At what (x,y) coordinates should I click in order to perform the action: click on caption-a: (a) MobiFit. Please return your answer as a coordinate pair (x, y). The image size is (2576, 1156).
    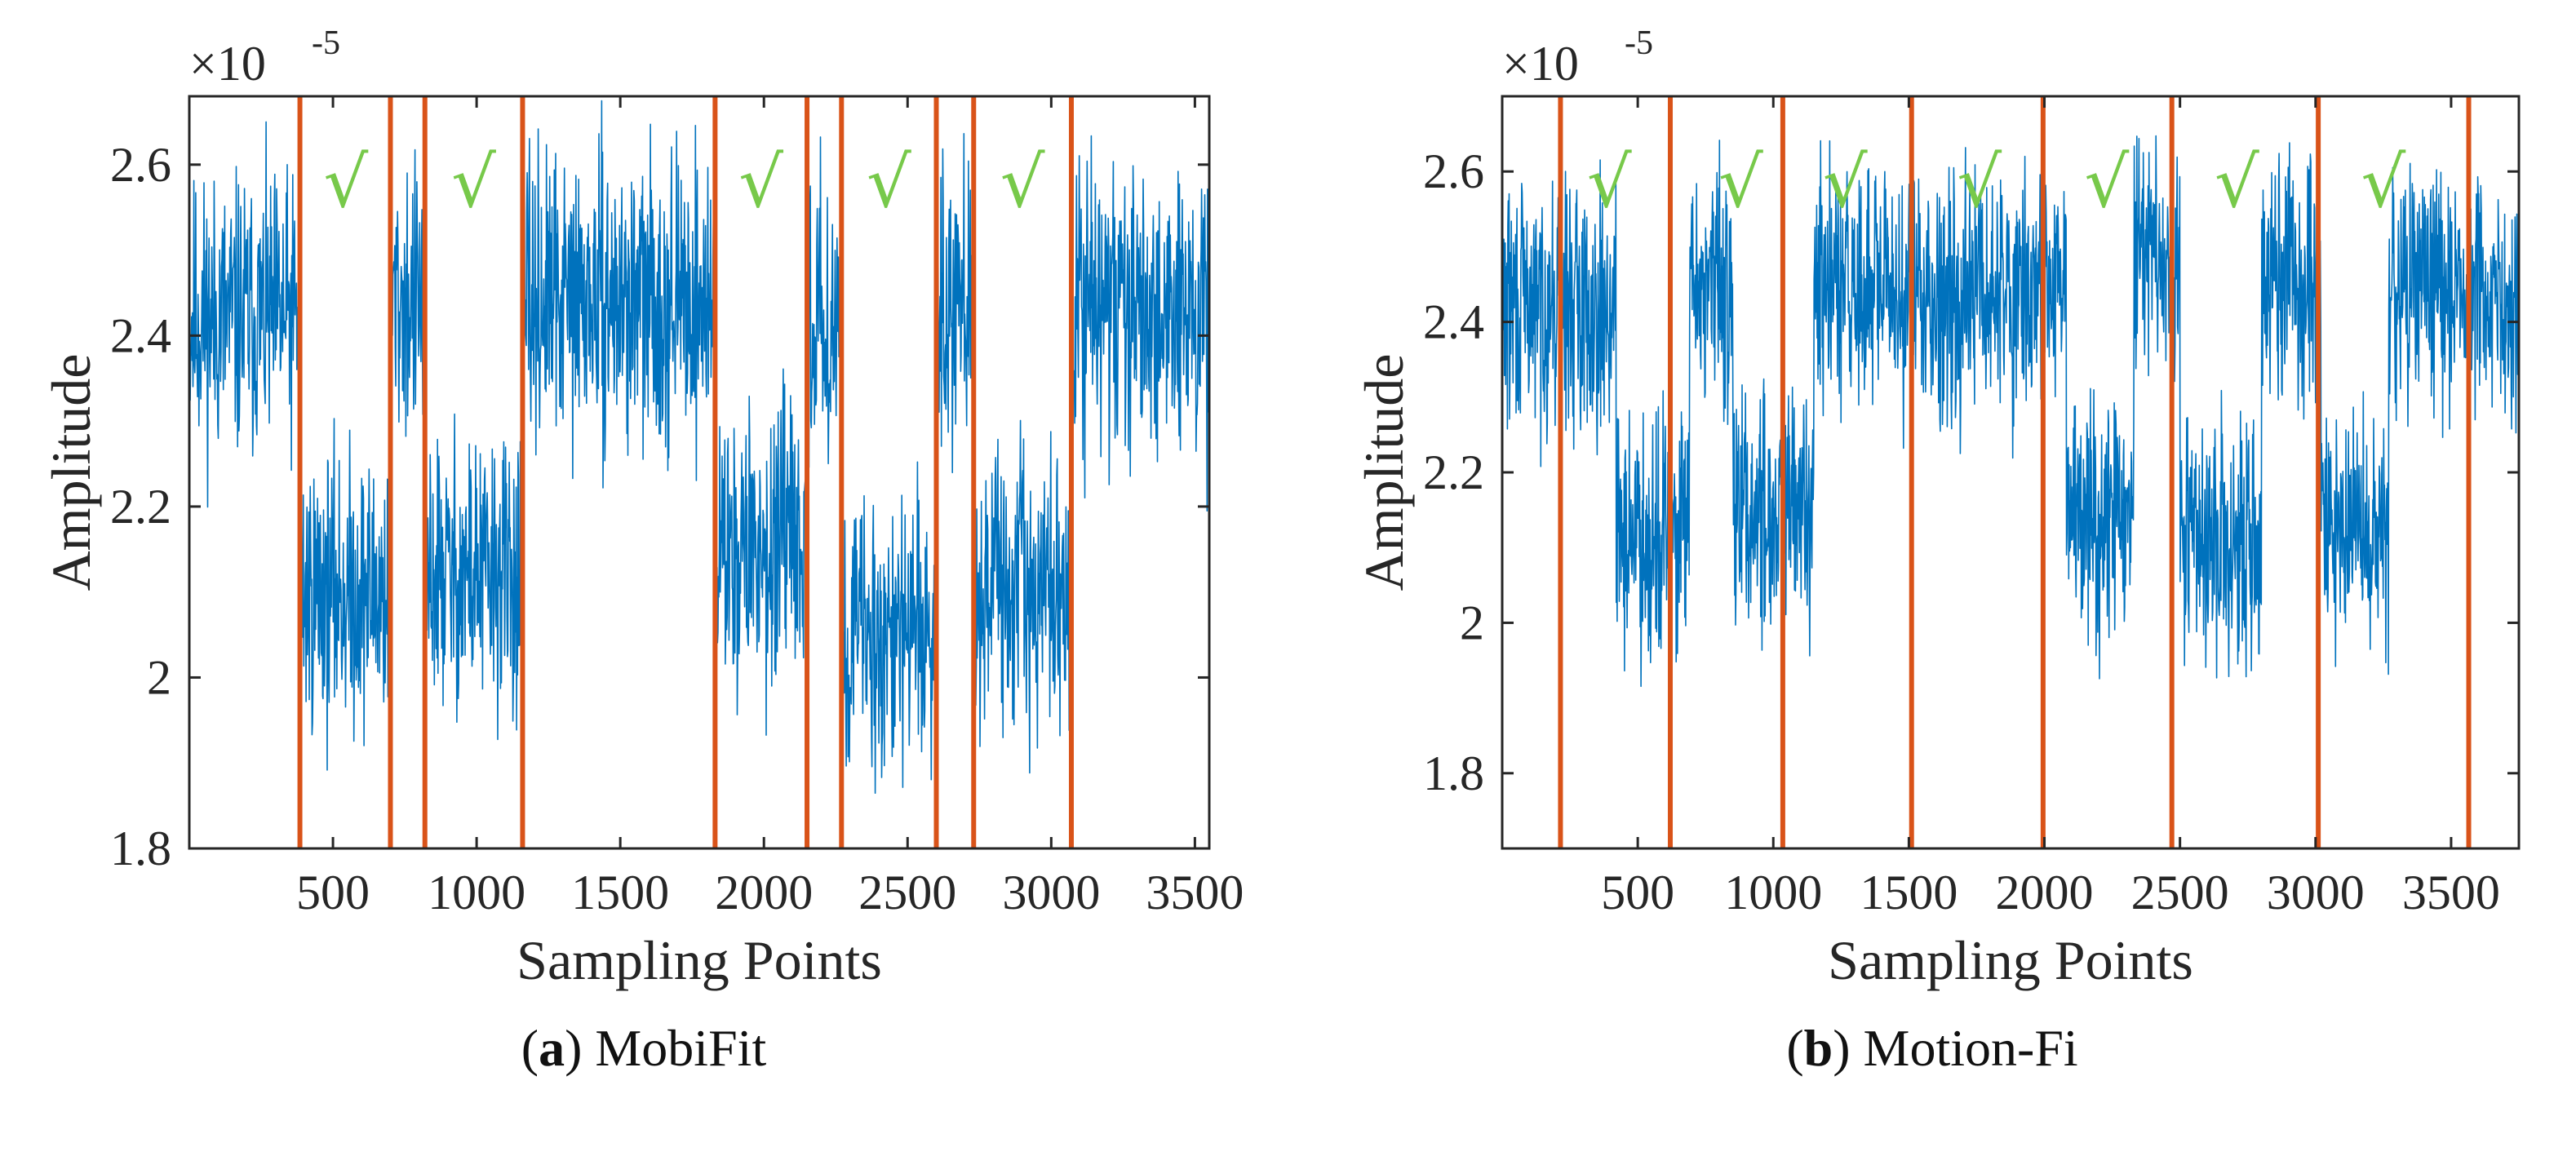
    Looking at the image, I should click on (644, 1048).